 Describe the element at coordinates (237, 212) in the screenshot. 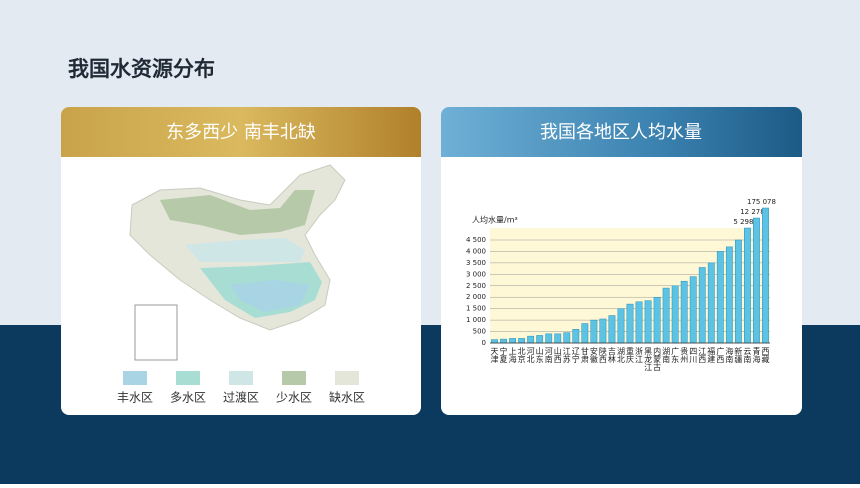

I see `map-dry` at that location.